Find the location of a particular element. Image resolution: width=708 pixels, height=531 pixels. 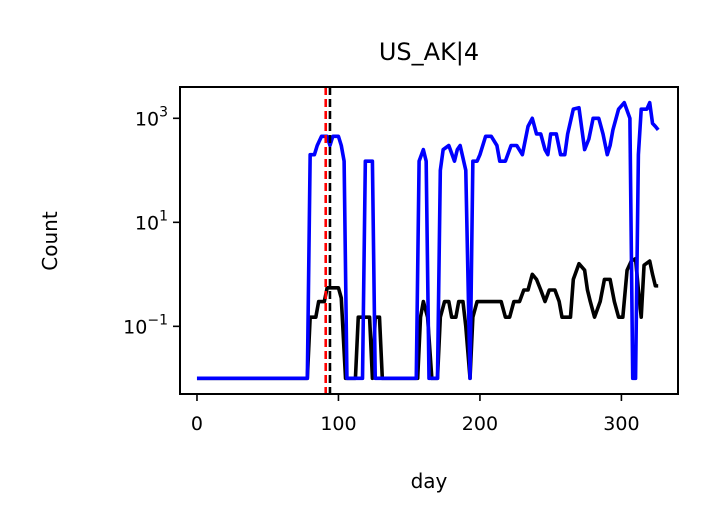

y-axis-label: Count is located at coordinates (50, 241).